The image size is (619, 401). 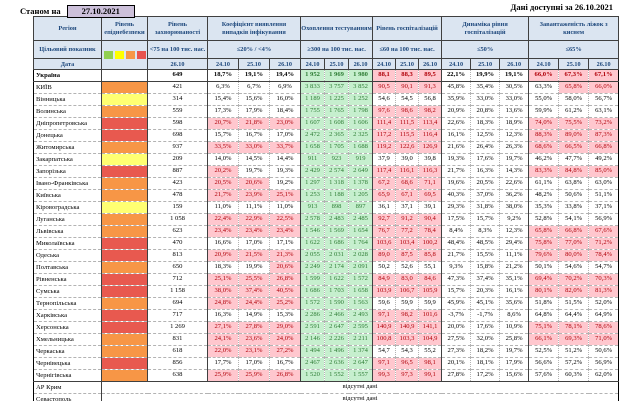 I want to click on detection-value: 24,8%, so click(x=223, y=303).